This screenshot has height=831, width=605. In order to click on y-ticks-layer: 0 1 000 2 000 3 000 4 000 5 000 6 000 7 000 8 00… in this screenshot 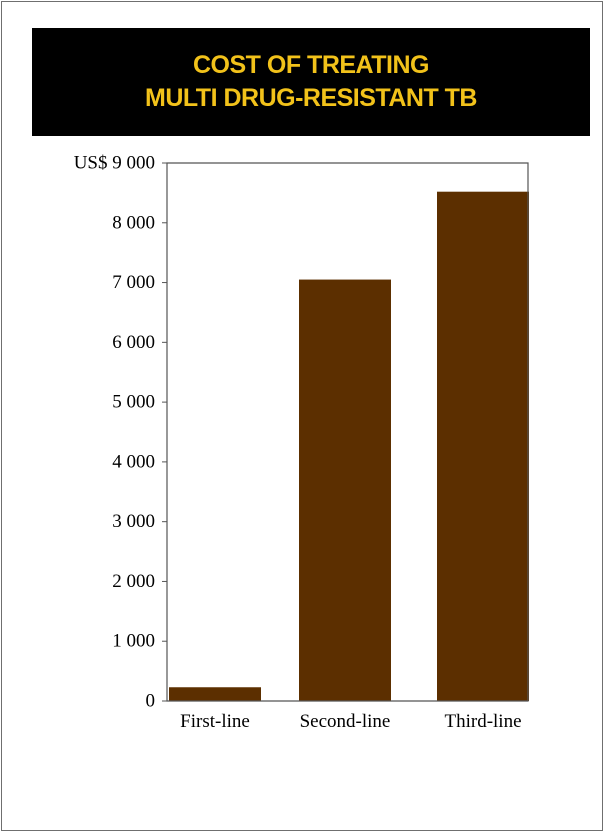, I will do `click(120, 432)`.